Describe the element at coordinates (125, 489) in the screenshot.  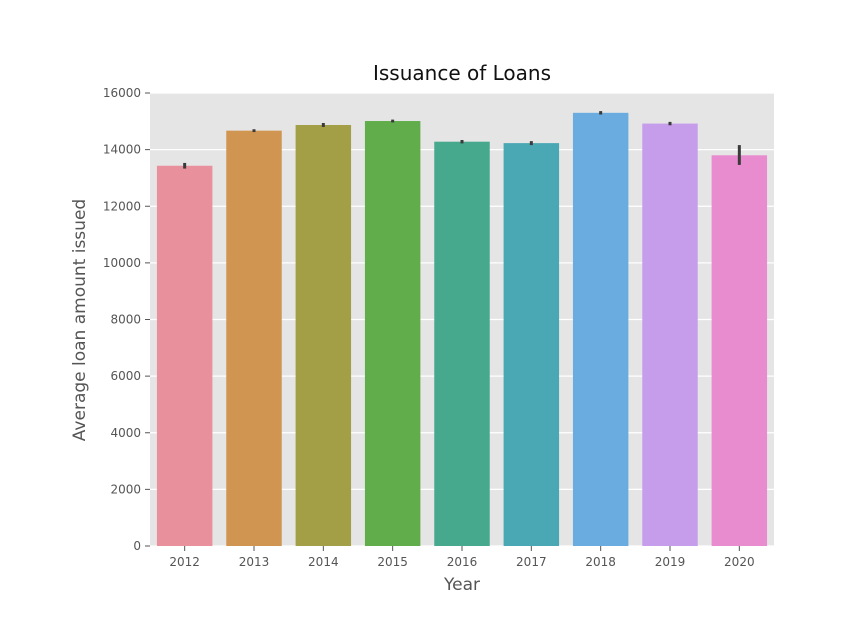
I see `y-tick-label: 2000` at that location.